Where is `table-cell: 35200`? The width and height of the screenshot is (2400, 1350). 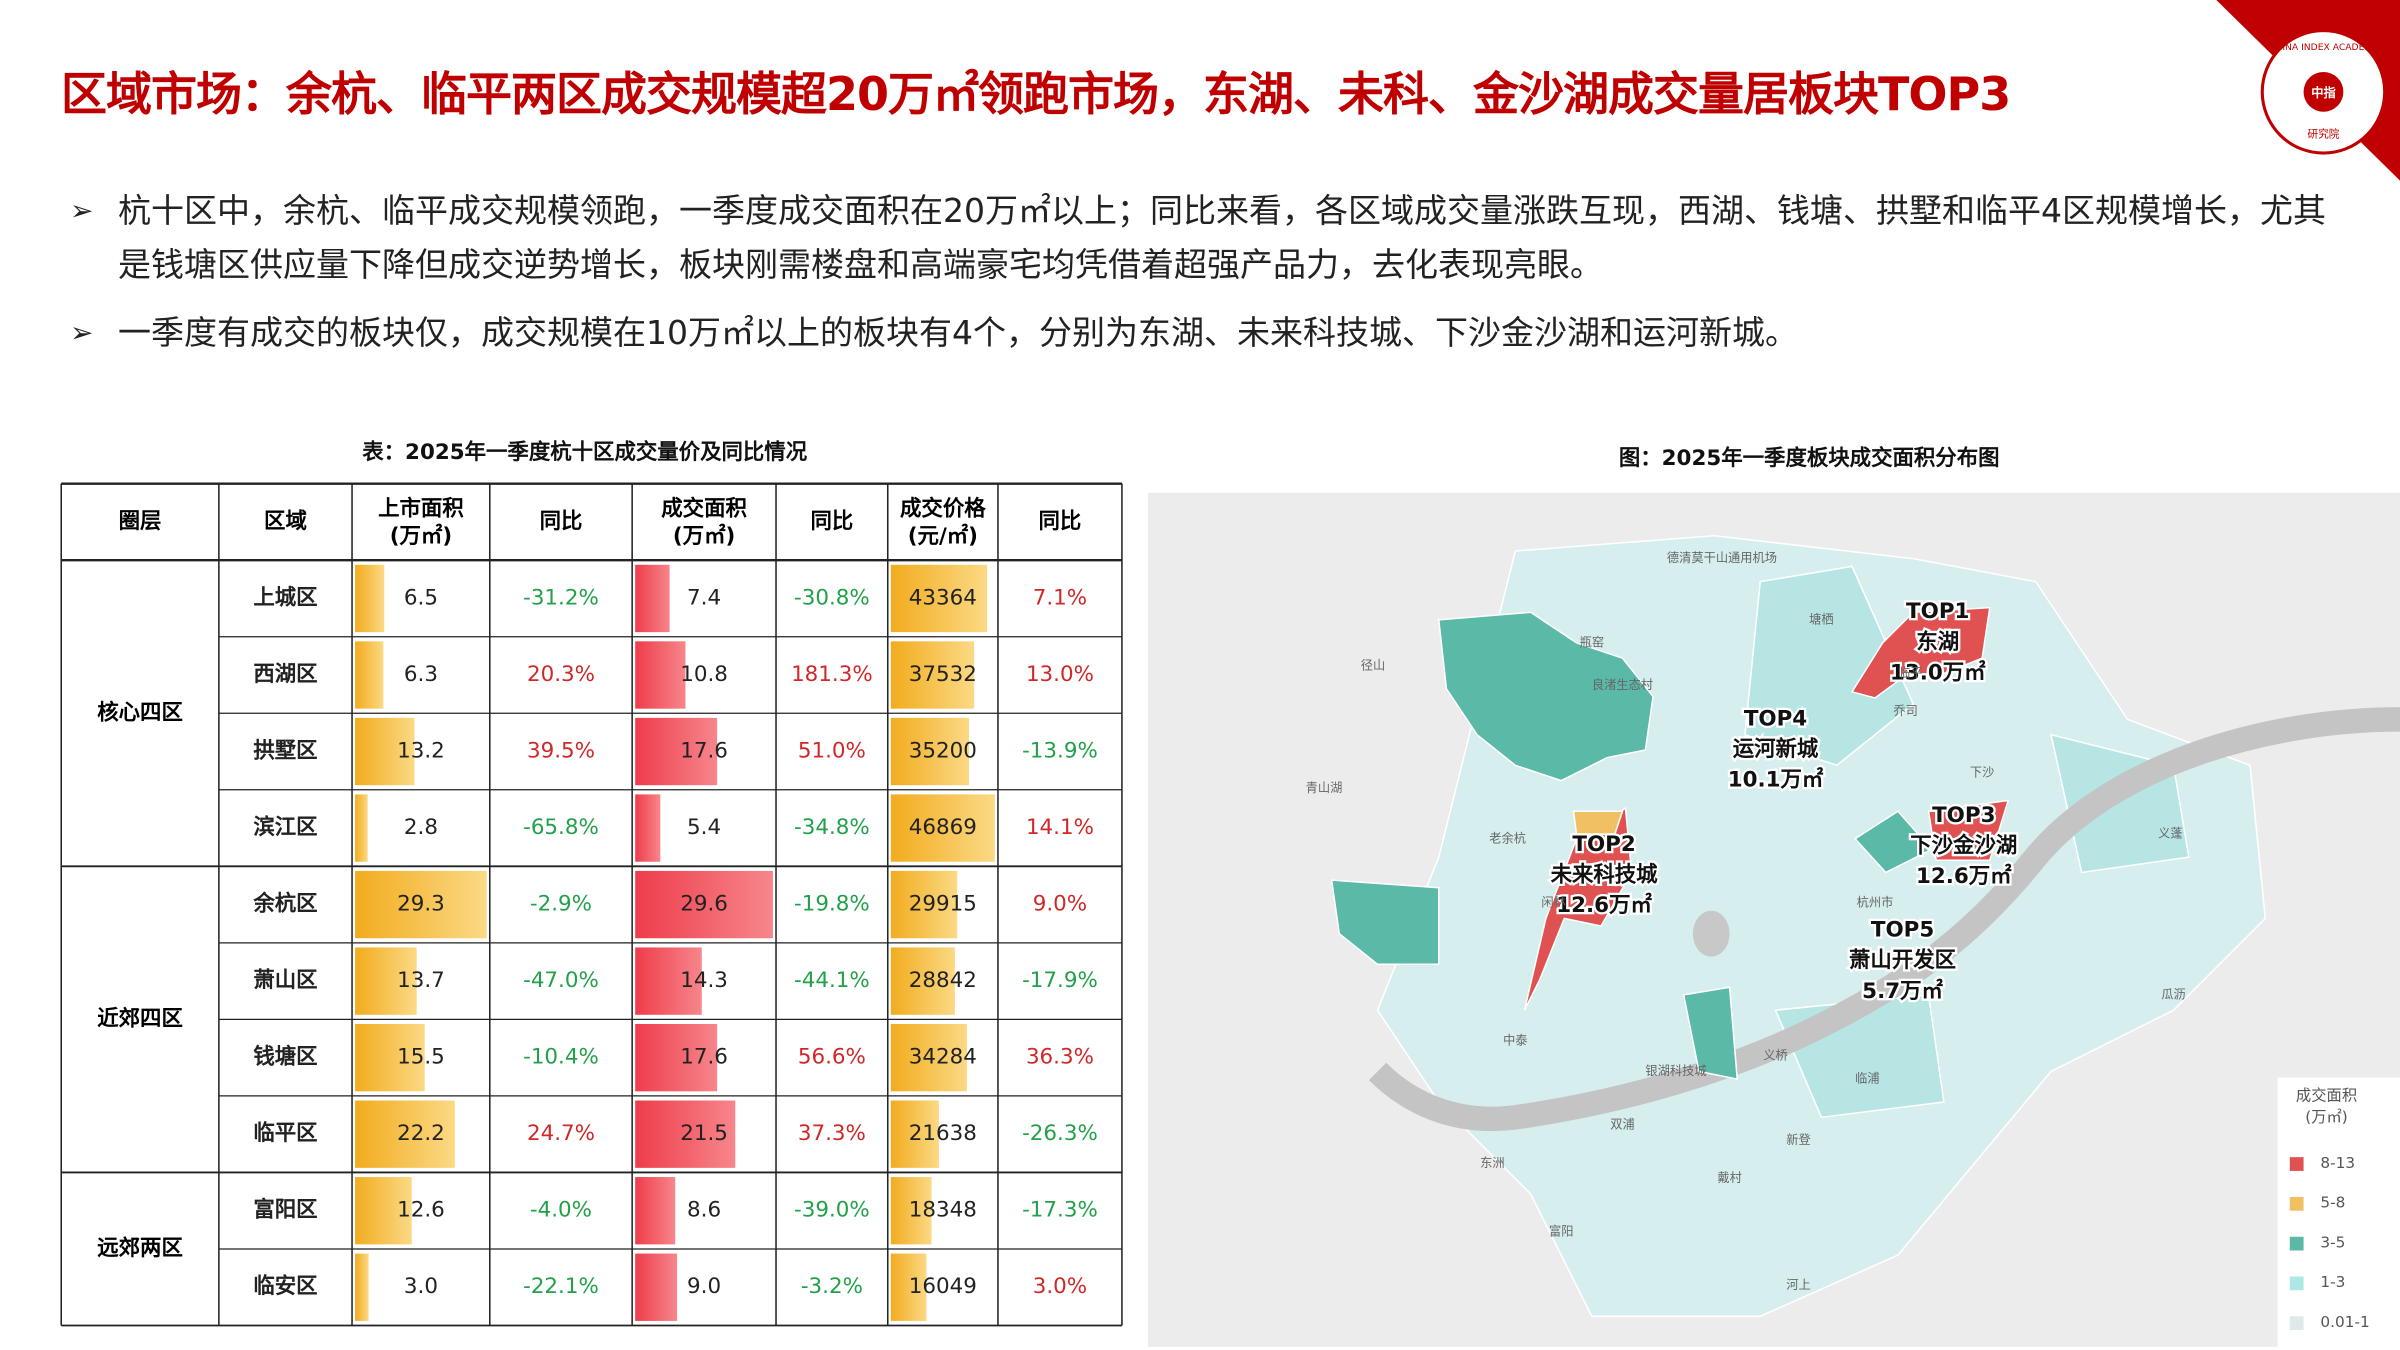 table-cell: 35200 is located at coordinates (943, 751).